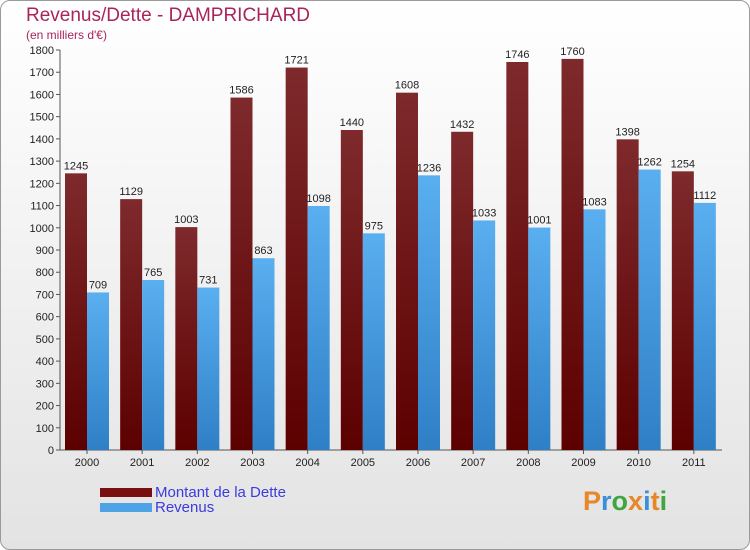 This screenshot has height=550, width=750. I want to click on data-label: 1033, so click(484, 213).